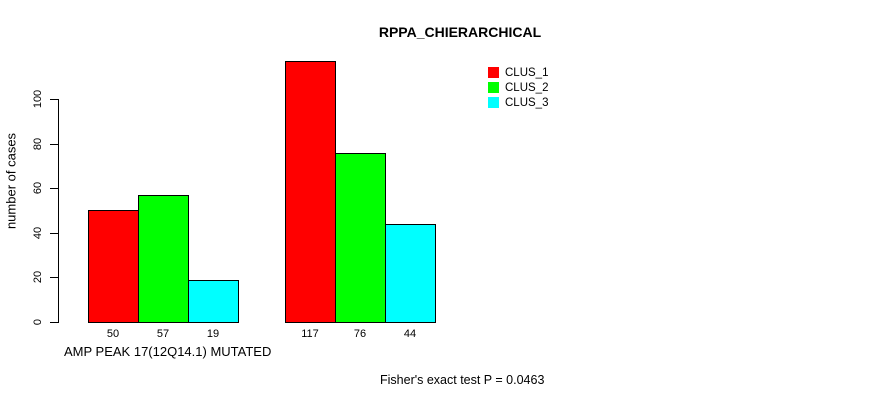 The height and width of the screenshot is (400, 890). I want to click on bar-clus_3-group2, so click(410, 273).